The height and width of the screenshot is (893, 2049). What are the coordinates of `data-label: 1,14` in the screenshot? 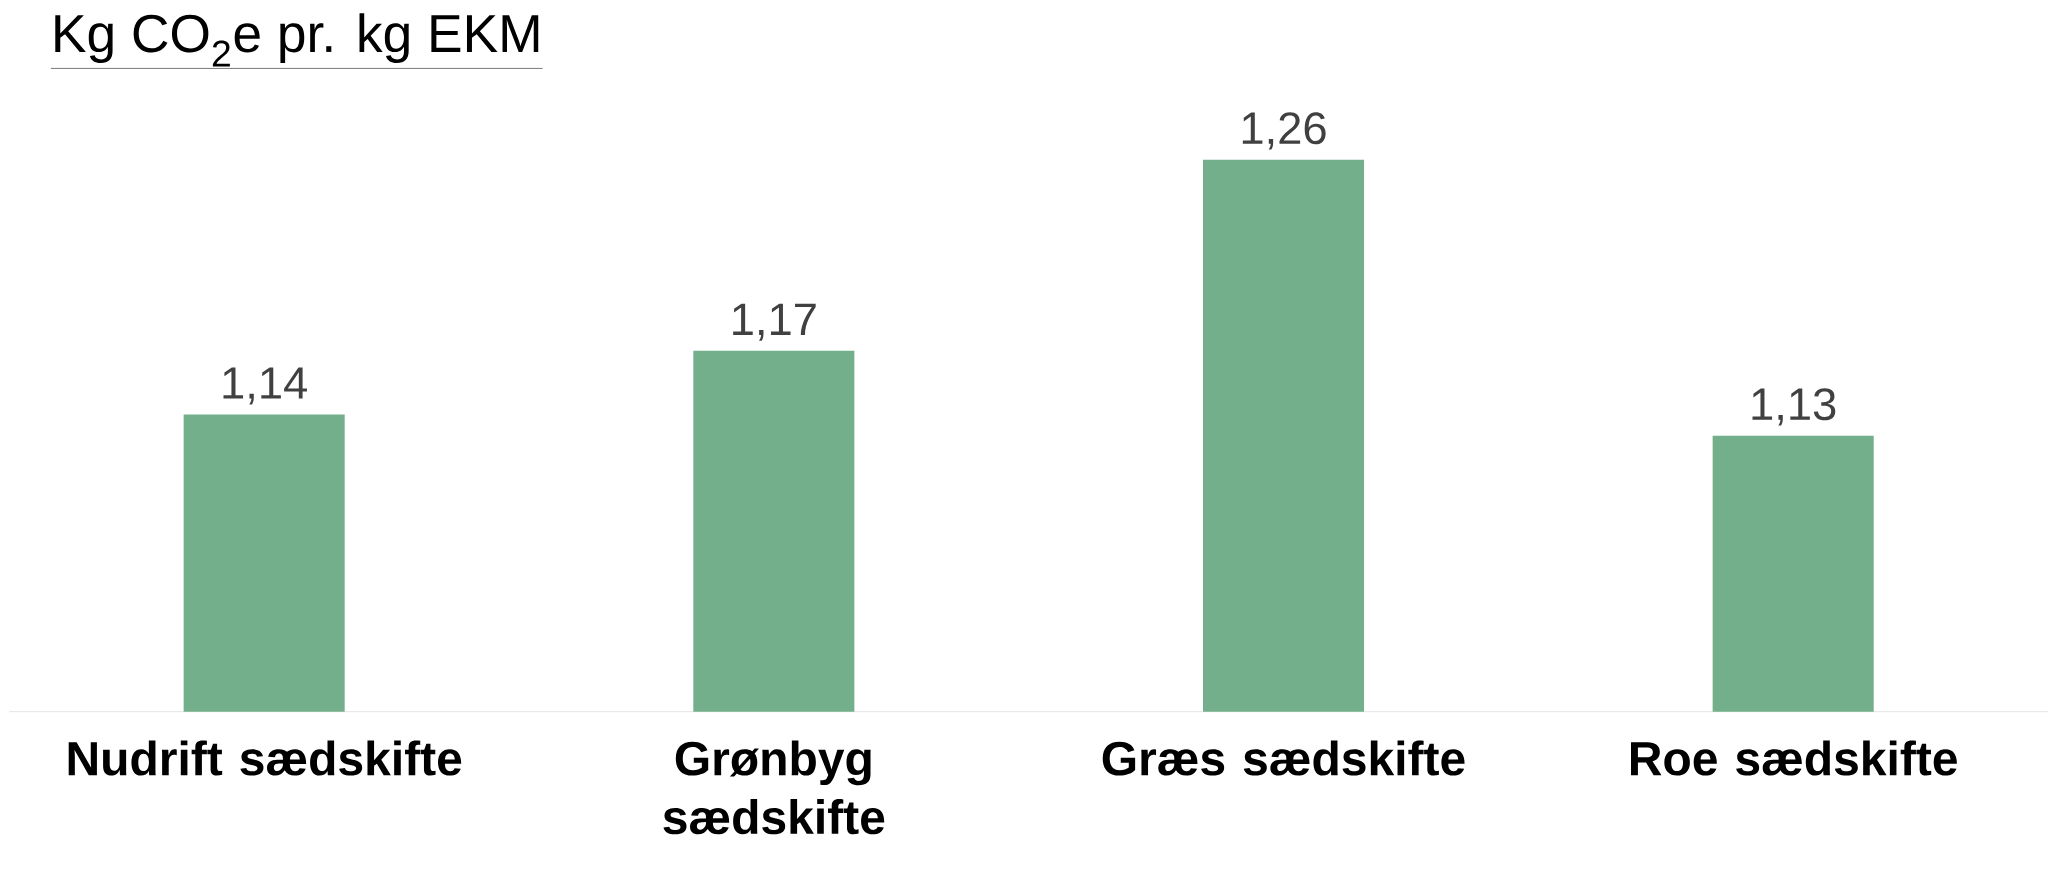 It's located at (265, 386).